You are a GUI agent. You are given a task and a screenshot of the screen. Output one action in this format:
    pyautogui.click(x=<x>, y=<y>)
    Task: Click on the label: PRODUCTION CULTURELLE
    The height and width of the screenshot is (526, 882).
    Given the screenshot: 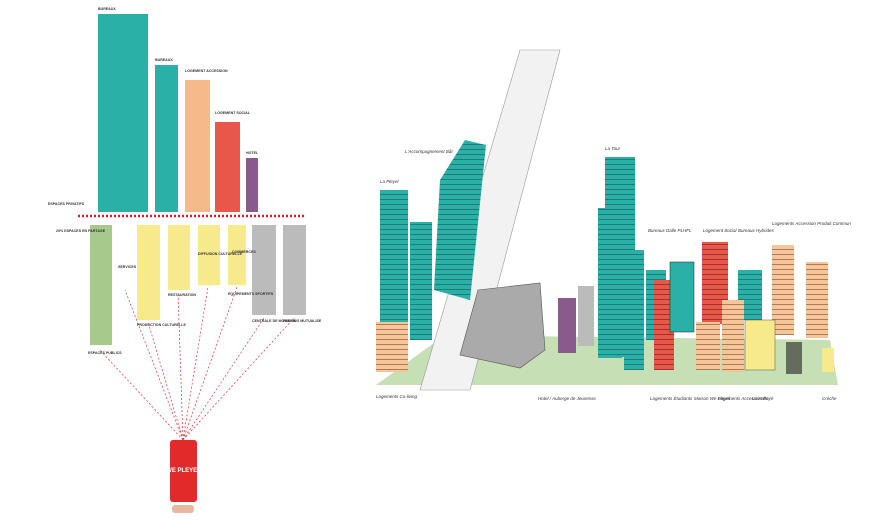 What is the action you would take?
    pyautogui.click(x=161, y=325)
    